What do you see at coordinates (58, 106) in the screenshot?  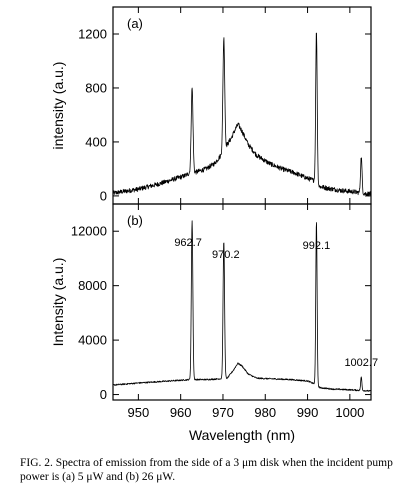 I see `y-axis-title: intensity (a.u.)` at bounding box center [58, 106].